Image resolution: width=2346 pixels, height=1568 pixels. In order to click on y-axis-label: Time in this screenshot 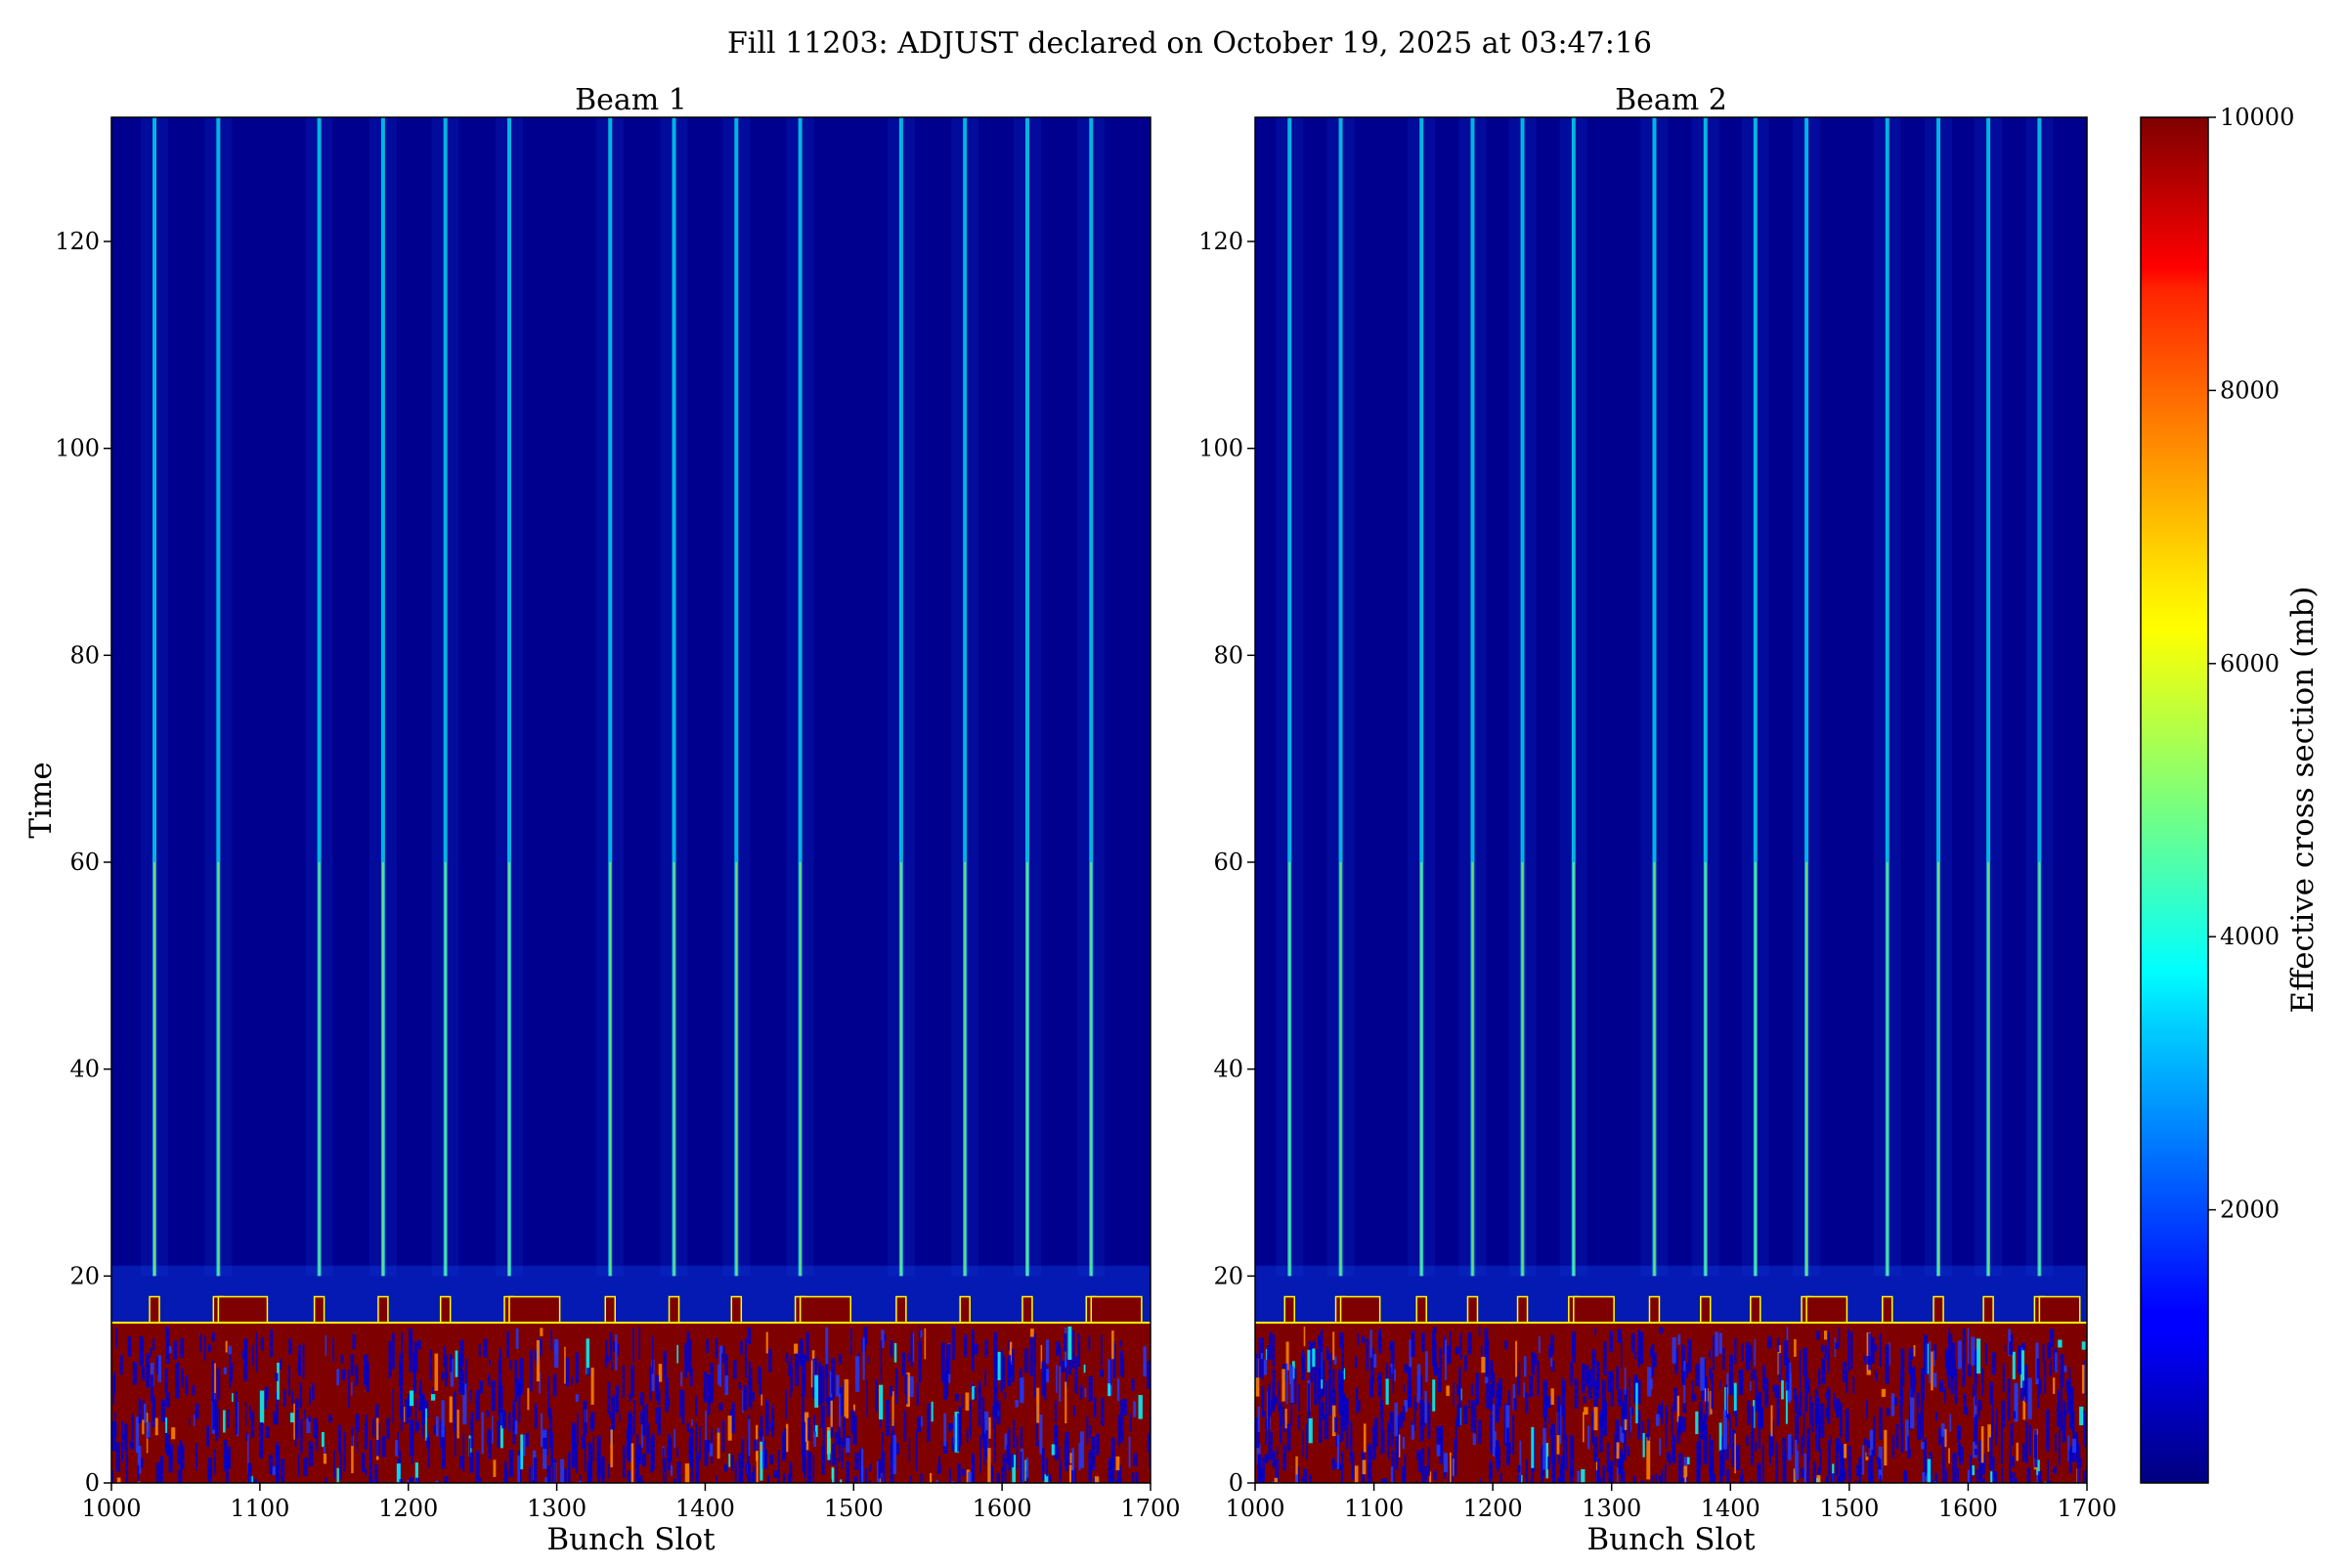, I will do `click(41, 800)`.